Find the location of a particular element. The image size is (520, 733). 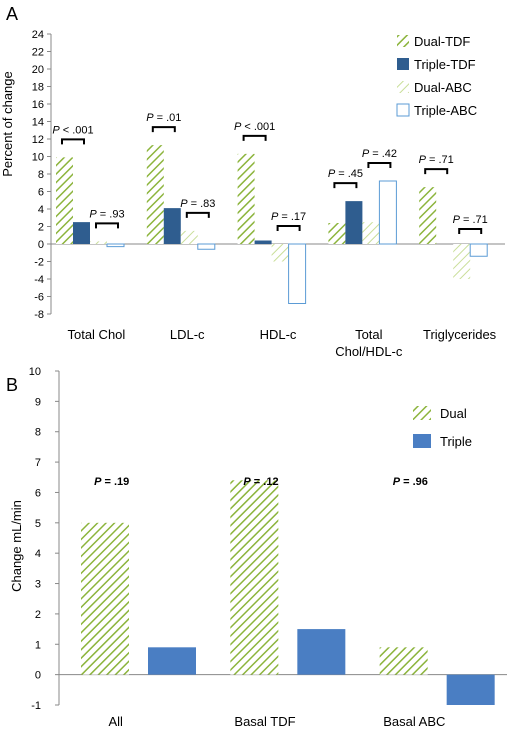

panel-a-legend-label: Dual-TDF is located at coordinates (442, 41).